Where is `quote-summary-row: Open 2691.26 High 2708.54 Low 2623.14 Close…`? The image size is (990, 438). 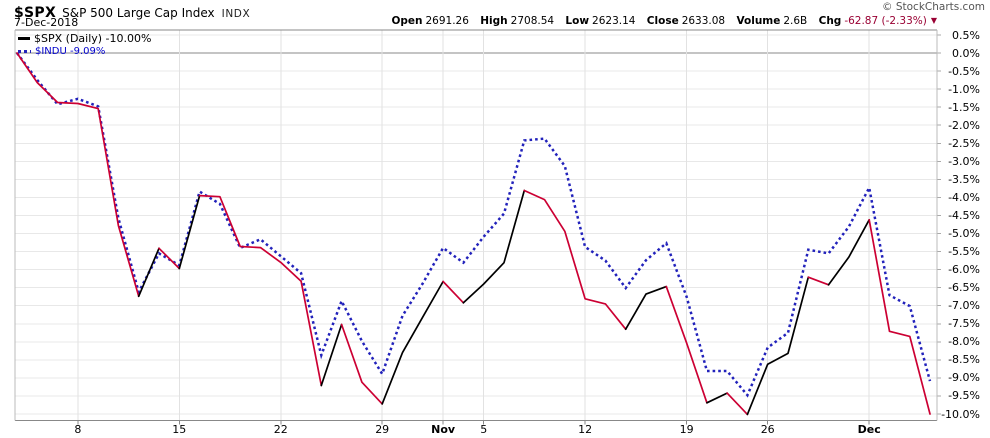 quote-summary-row: Open 2691.26 High 2708.54 Low 2623.14 Close… is located at coordinates (664, 21).